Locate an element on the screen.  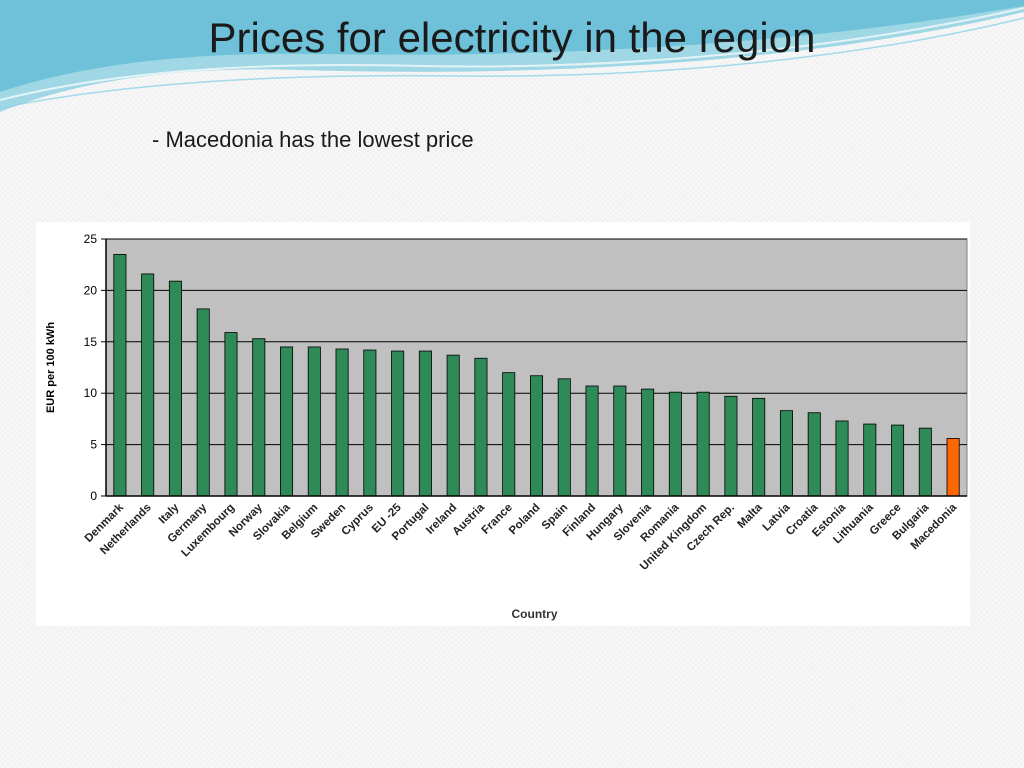
bar-czech-rep is located at coordinates (731, 446).